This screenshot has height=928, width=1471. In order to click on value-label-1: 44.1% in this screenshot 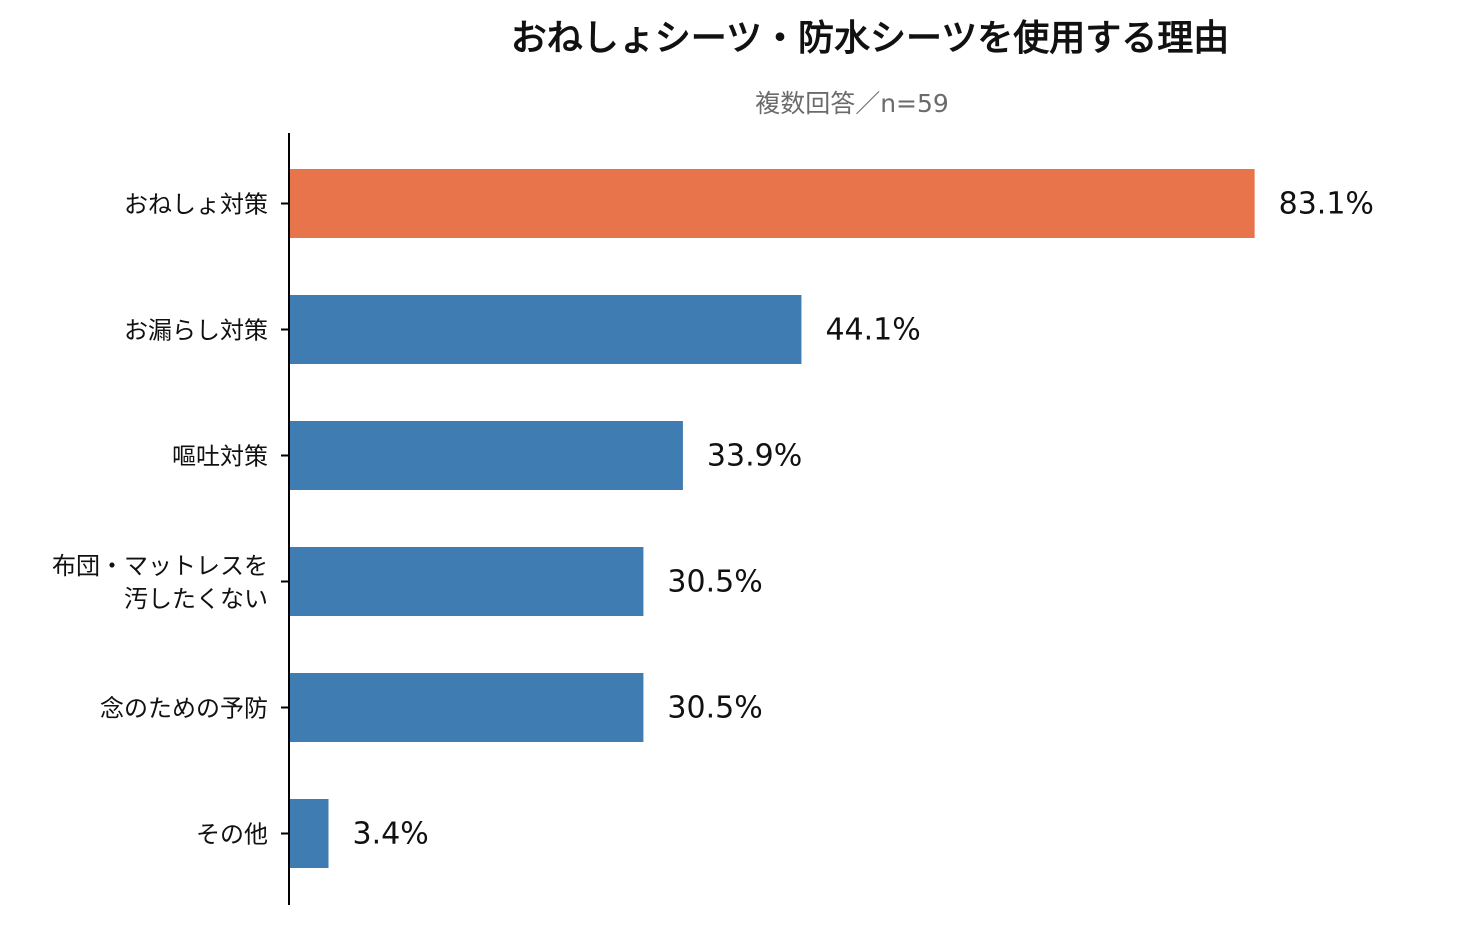, I will do `click(872, 330)`.